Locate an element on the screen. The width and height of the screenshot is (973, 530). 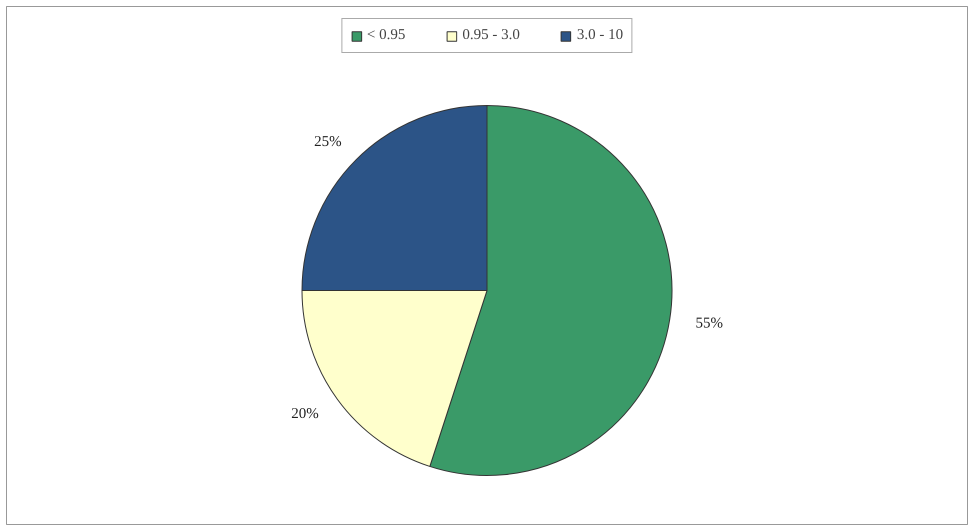
data-label: 25% is located at coordinates (328, 142).